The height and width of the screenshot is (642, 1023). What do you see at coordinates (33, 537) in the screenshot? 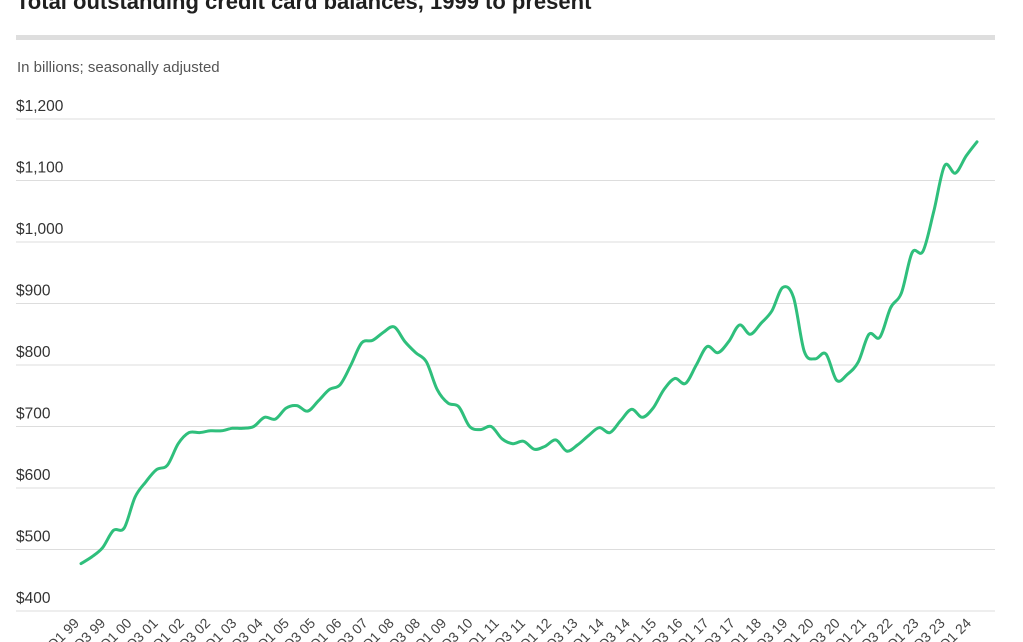
I see `y-tick-label: $500` at bounding box center [33, 537].